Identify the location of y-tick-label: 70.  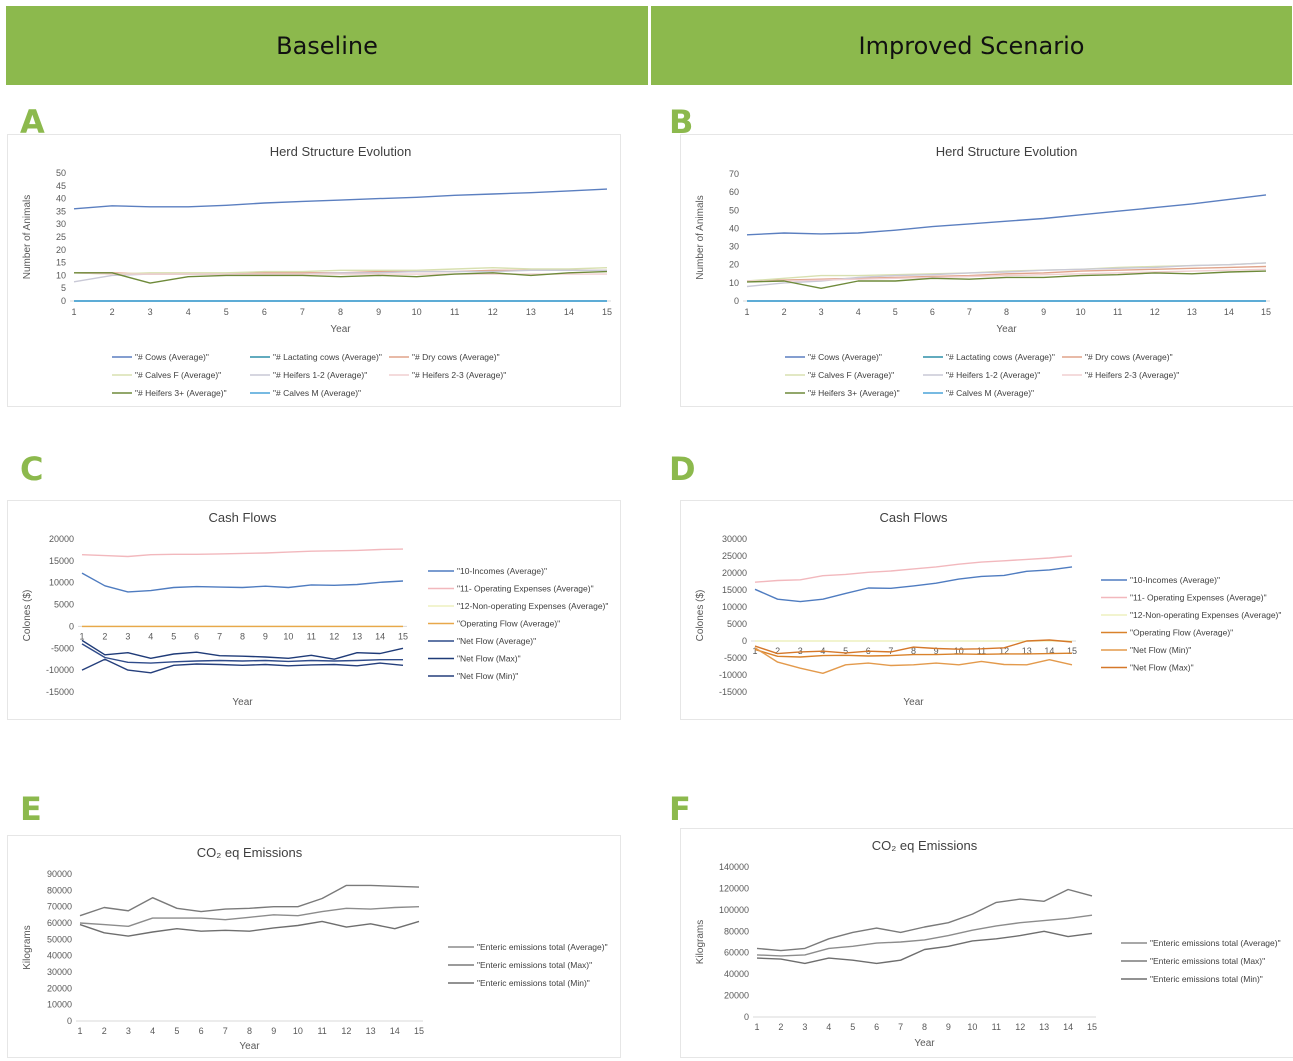
(734, 174).